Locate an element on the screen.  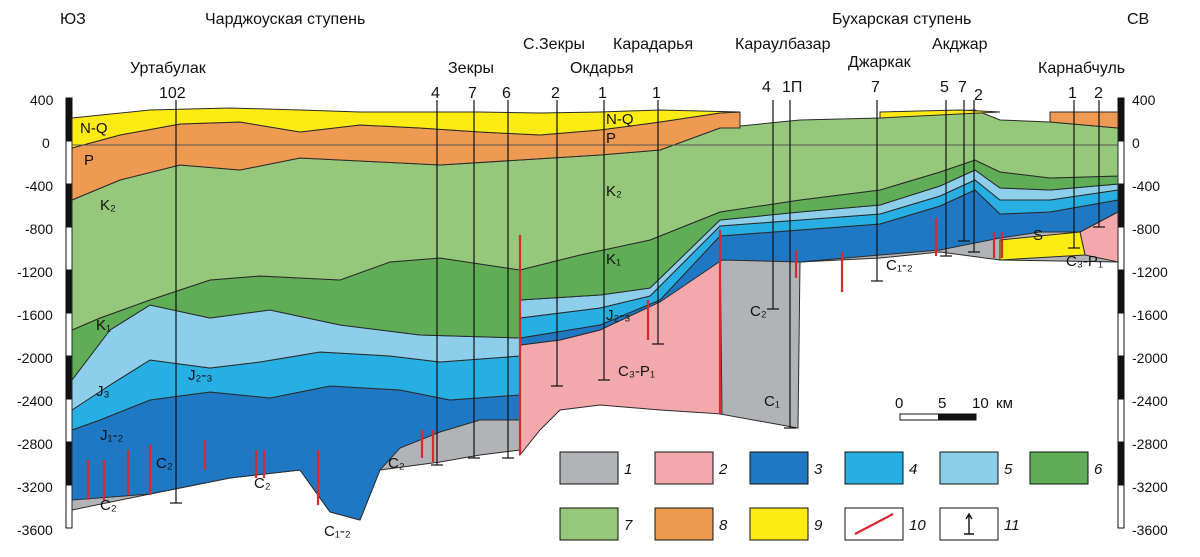
well-number: 2 is located at coordinates (1098, 93).